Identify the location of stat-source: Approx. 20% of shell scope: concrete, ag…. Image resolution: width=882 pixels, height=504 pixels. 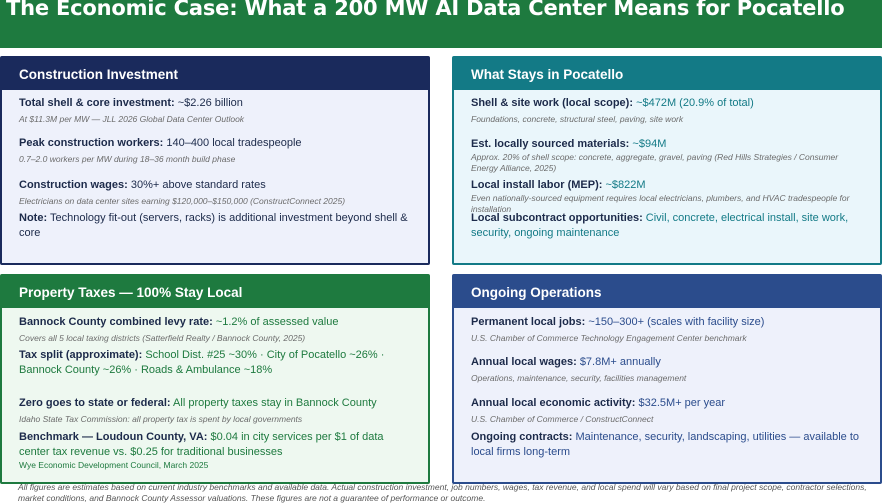
(655, 162).